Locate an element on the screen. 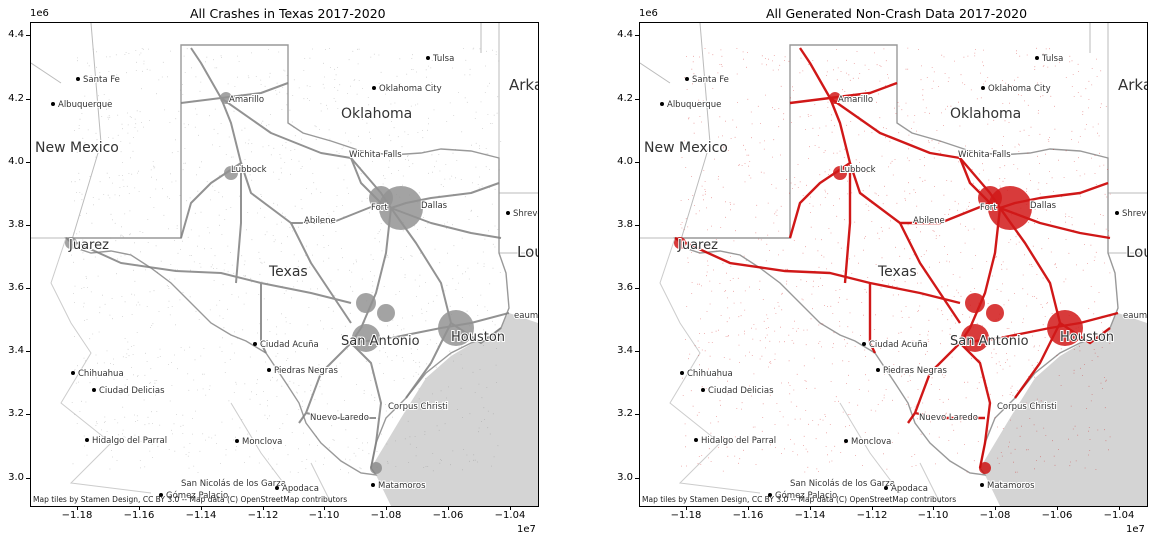 Image resolution: width=1153 pixels, height=542 pixels. region-label-houston: Houston is located at coordinates (478, 337).